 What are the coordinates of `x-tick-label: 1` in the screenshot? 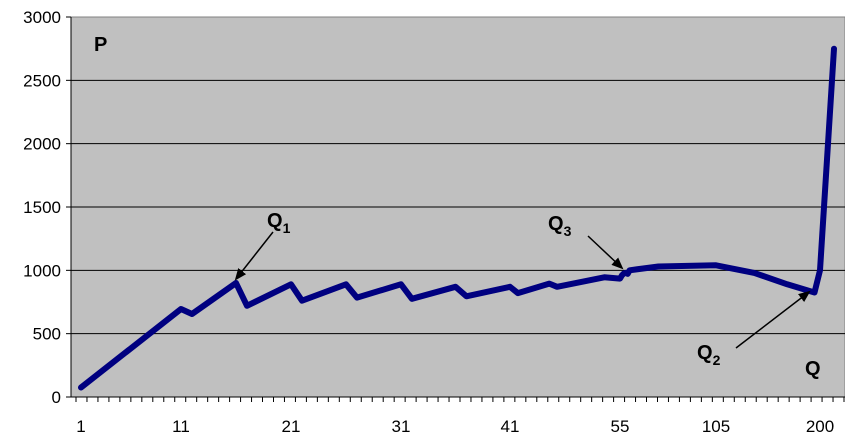 It's located at (80, 426).